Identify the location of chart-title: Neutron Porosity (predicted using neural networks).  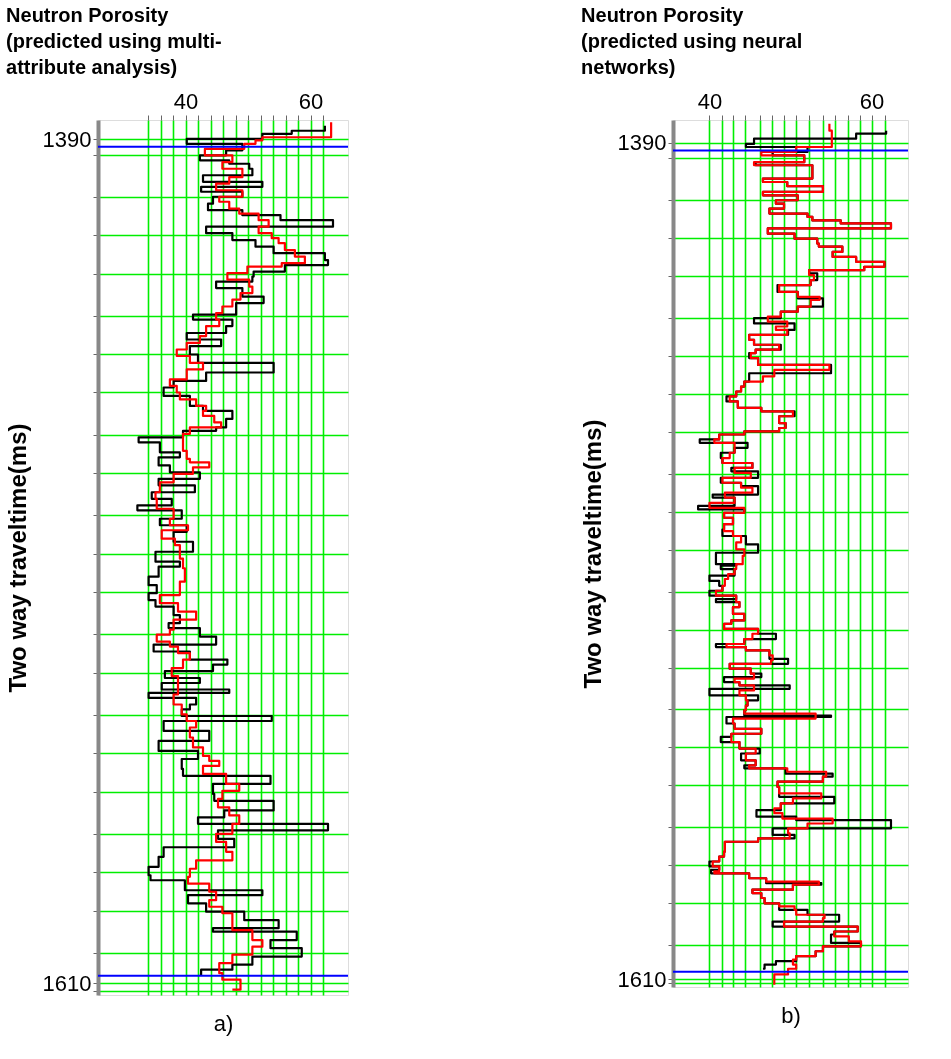
(692, 41).